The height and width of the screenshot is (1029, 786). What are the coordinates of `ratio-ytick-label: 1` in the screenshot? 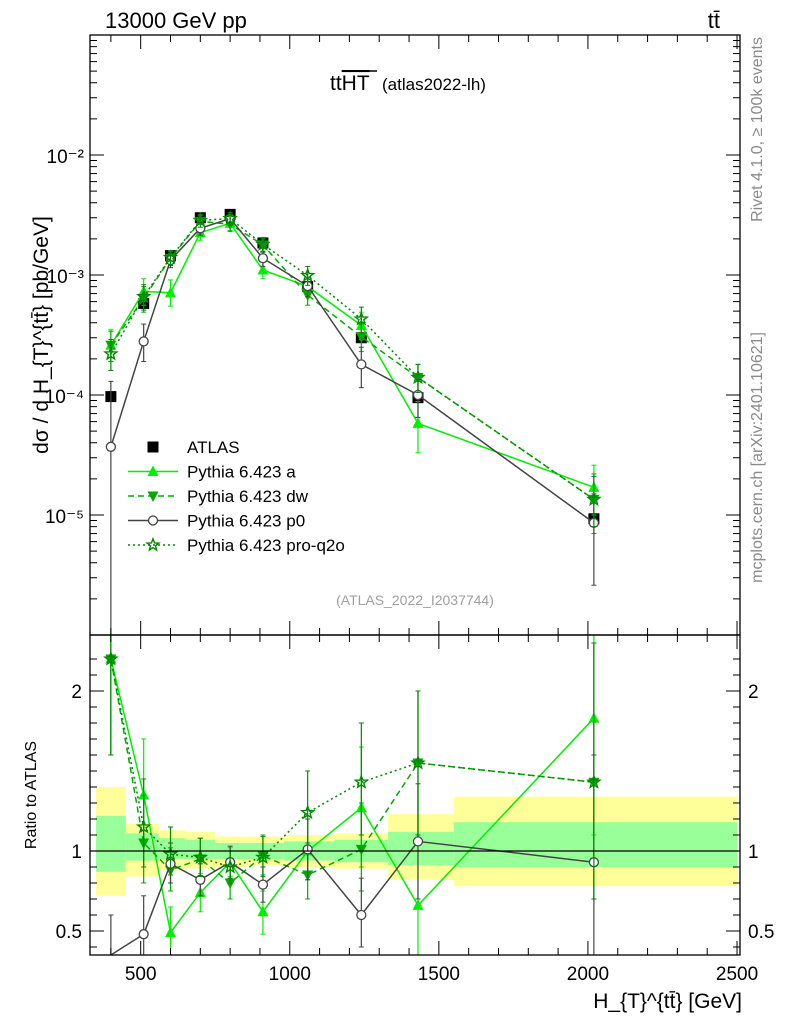 It's located at (76, 852).